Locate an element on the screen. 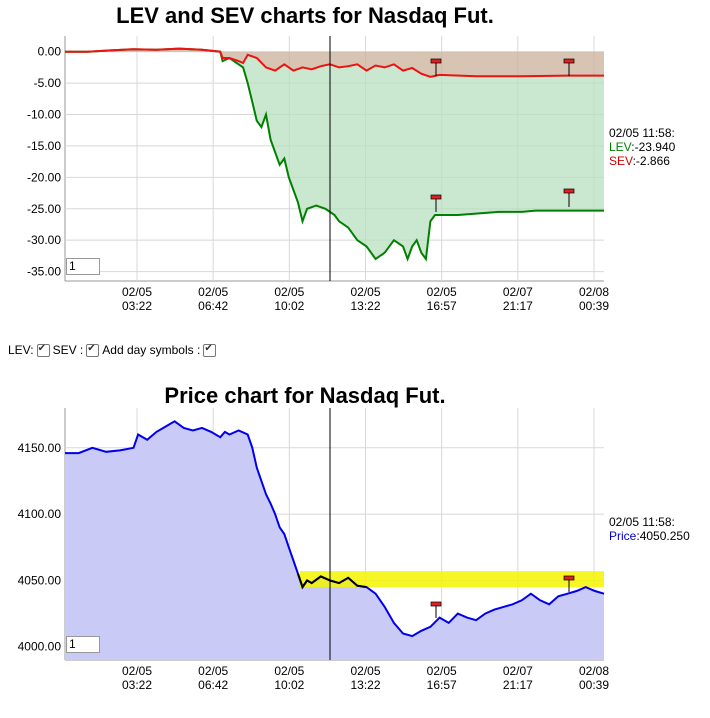  day-symbols-label: Add day symbols : is located at coordinates (151, 350).